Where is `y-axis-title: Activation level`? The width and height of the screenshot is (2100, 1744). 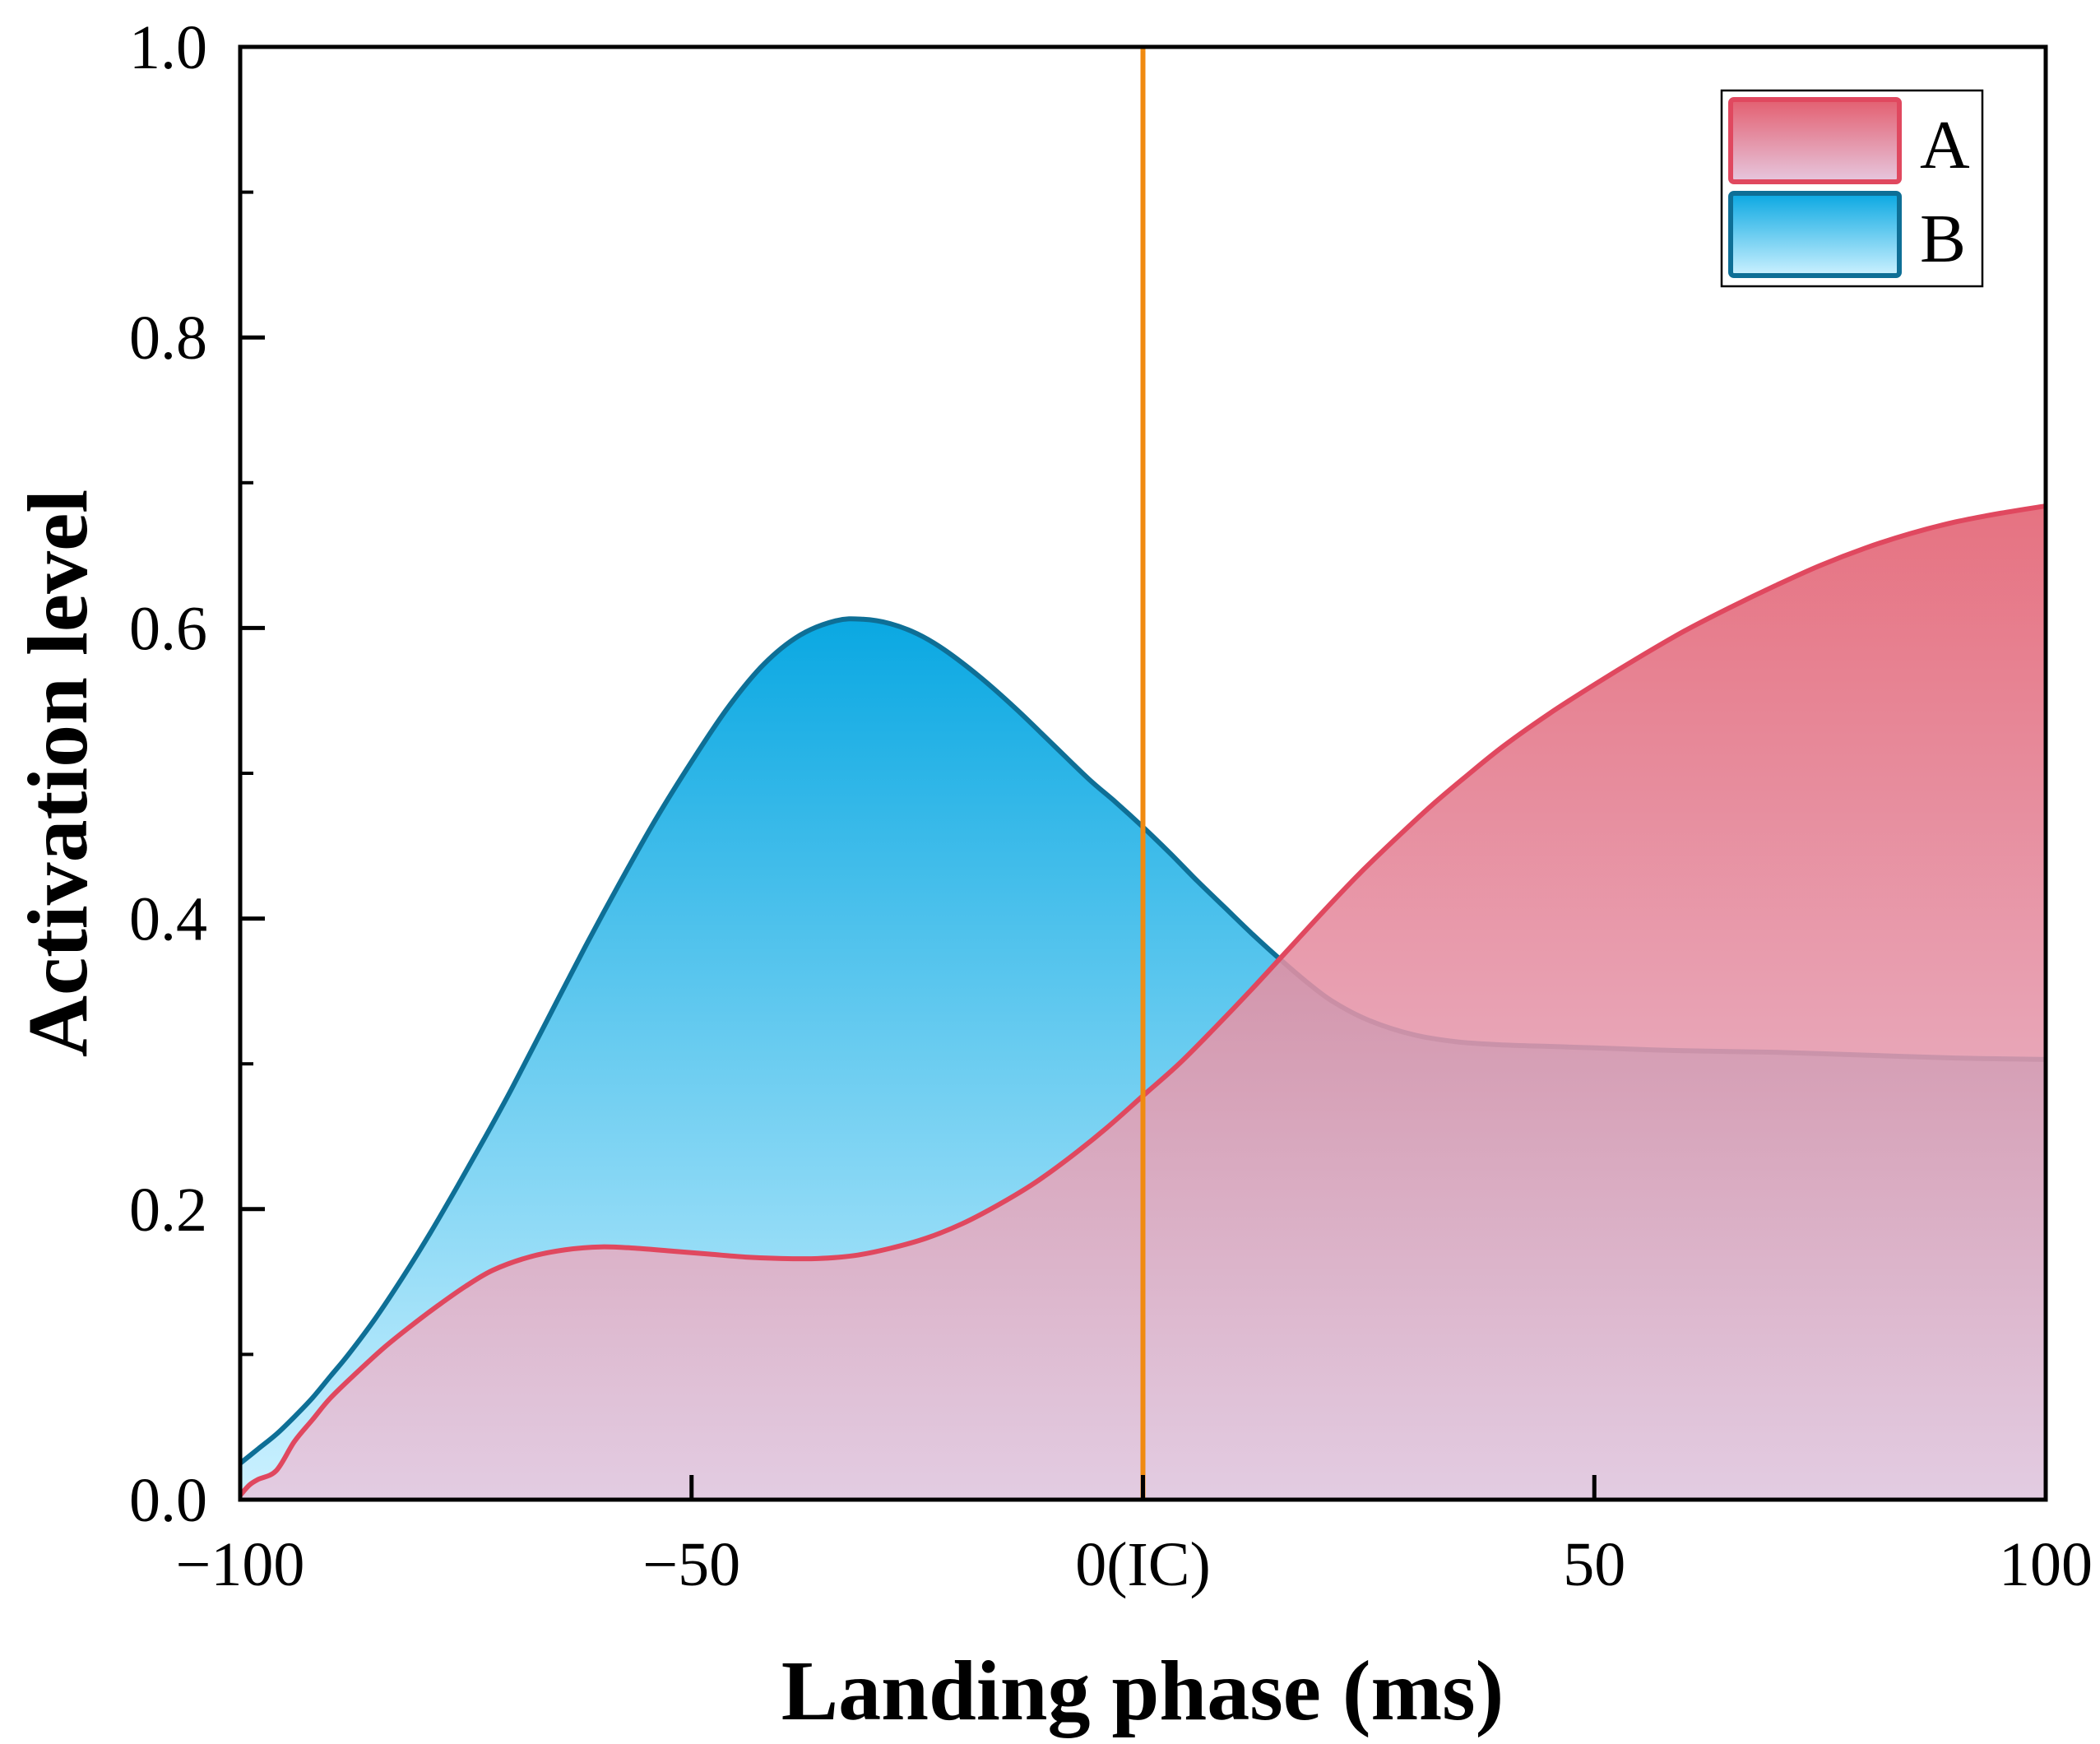
y-axis-title: Activation level is located at coordinates (58, 773).